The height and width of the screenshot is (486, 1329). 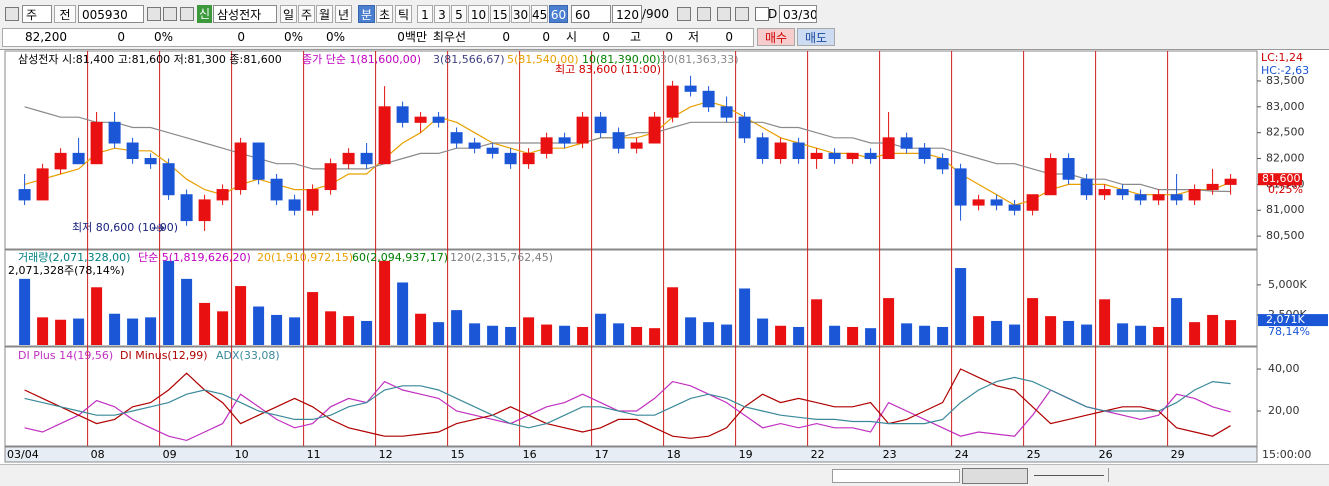 What do you see at coordinates (762, 14) in the screenshot?
I see `checkbox` at bounding box center [762, 14].